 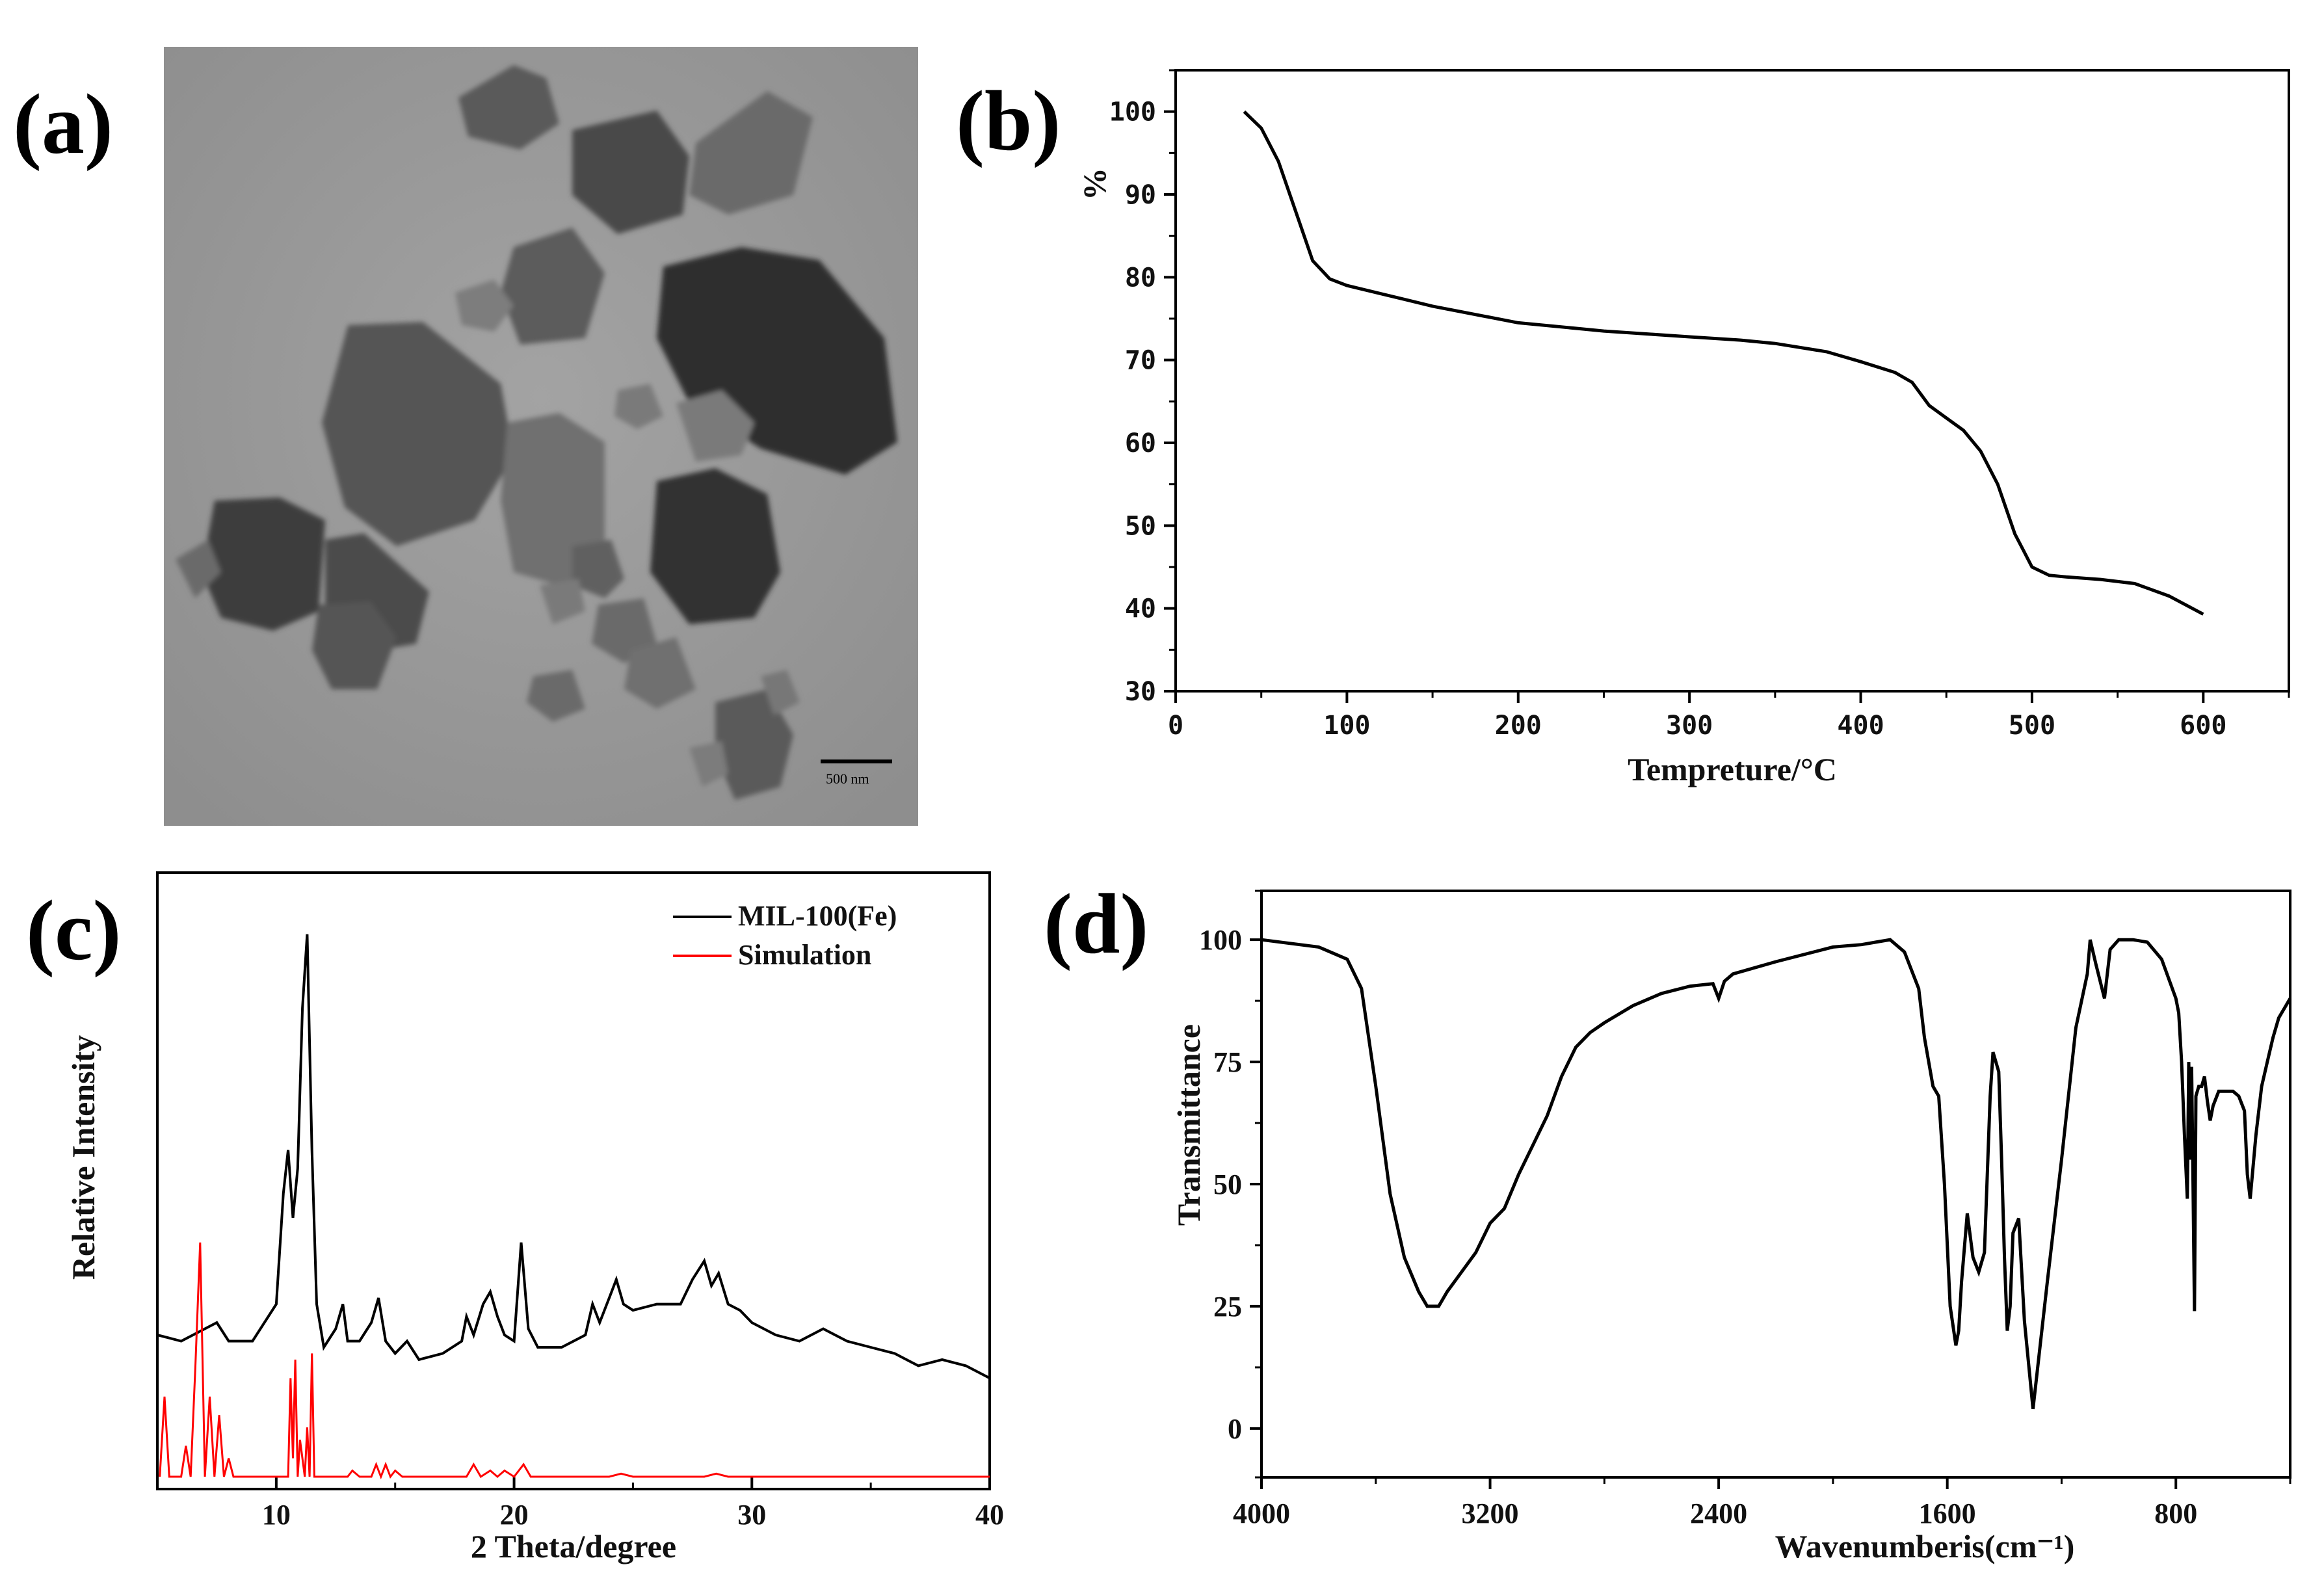 What do you see at coordinates (1227, 1307) in the screenshot?
I see `y-tick-label: 25` at bounding box center [1227, 1307].